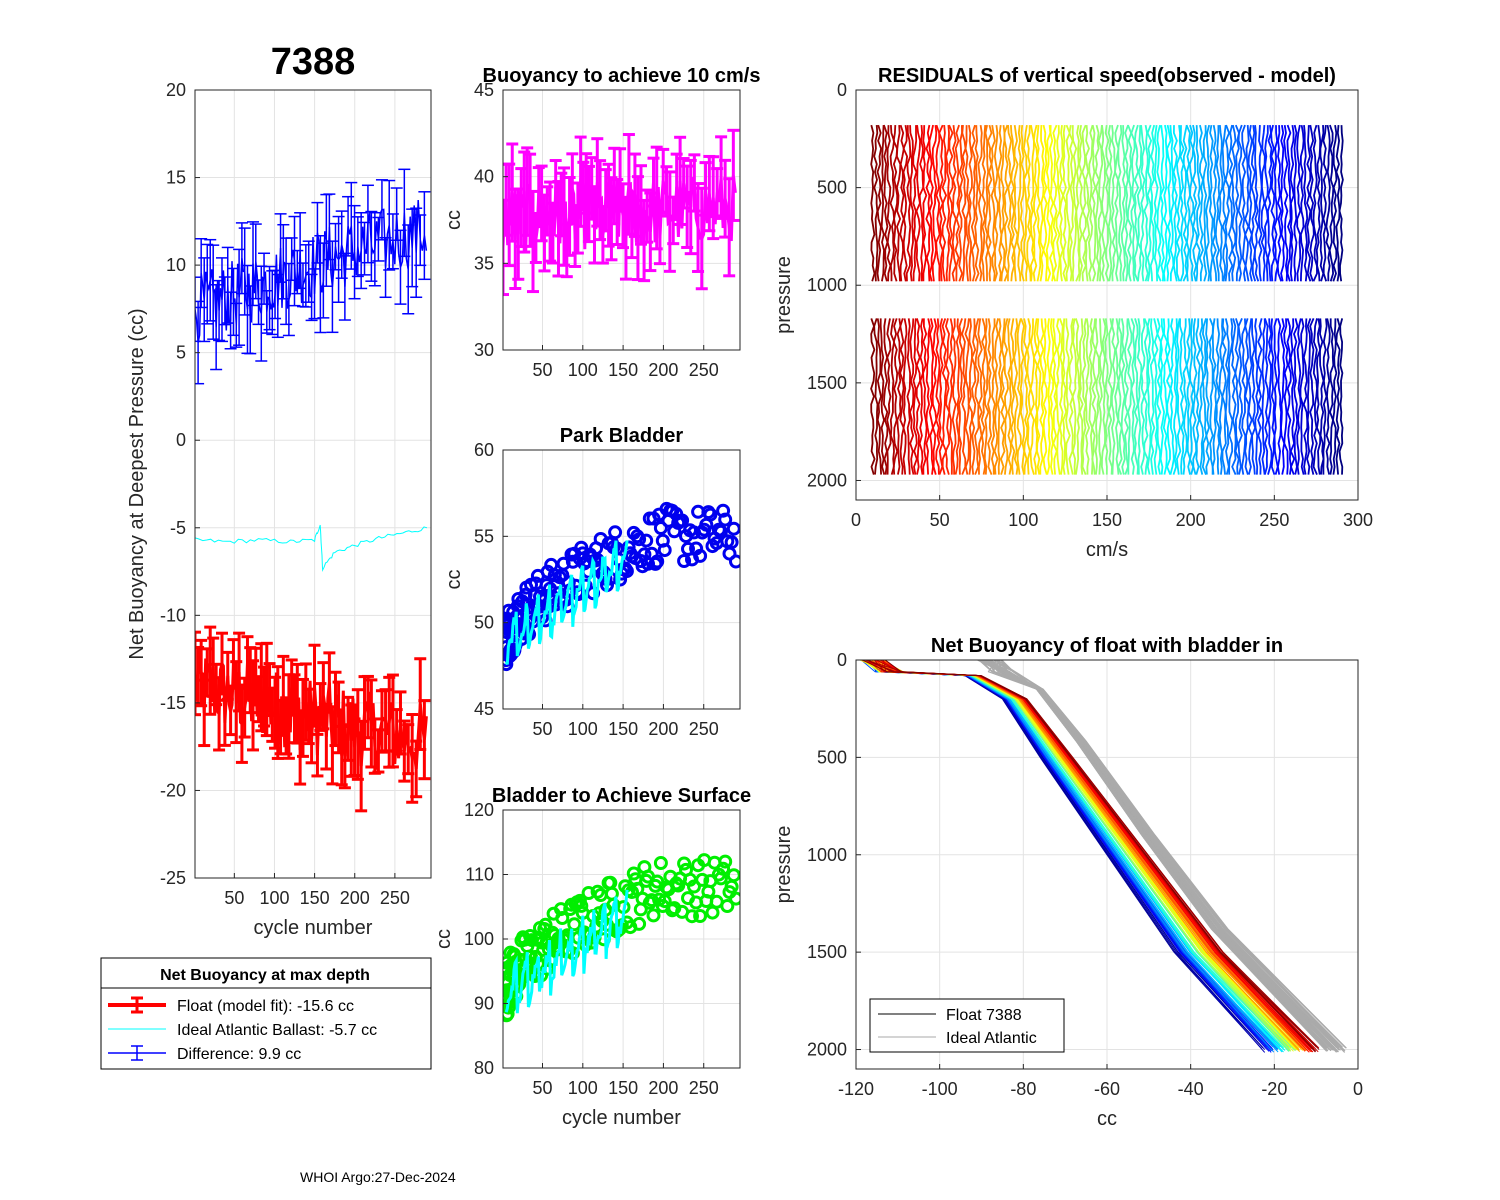 This screenshot has width=1500, height=1200. What do you see at coordinates (454, 220) in the screenshot?
I see `buoyancy_10cms-y-label: cc` at bounding box center [454, 220].